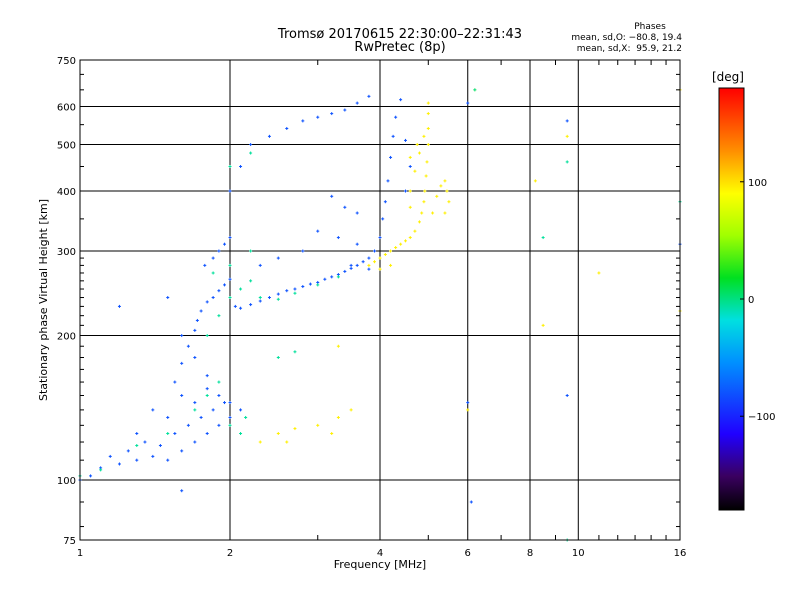 This screenshot has width=800, height=600. What do you see at coordinates (380, 564) in the screenshot?
I see `x-axis-label: Frequency [MHz]` at bounding box center [380, 564].